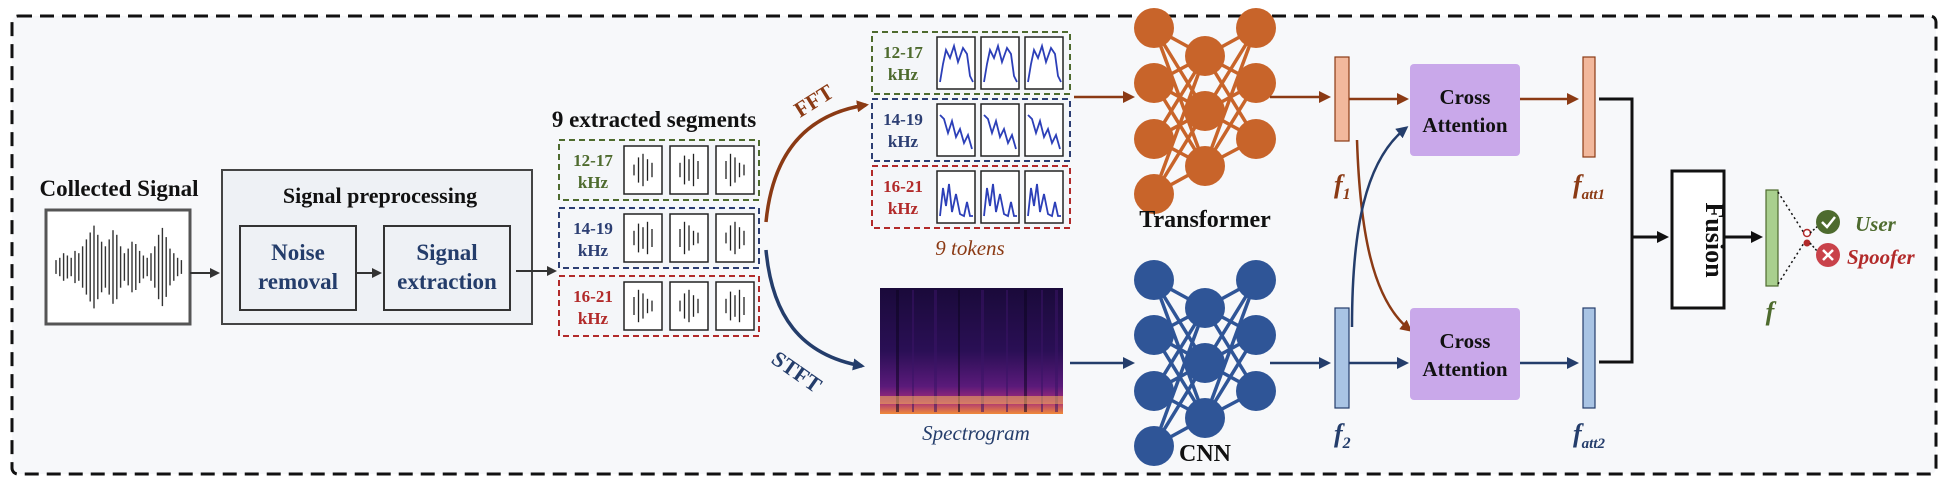  What do you see at coordinates (1814, 229) in the screenshot?
I see `classifier-link-user` at bounding box center [1814, 229].